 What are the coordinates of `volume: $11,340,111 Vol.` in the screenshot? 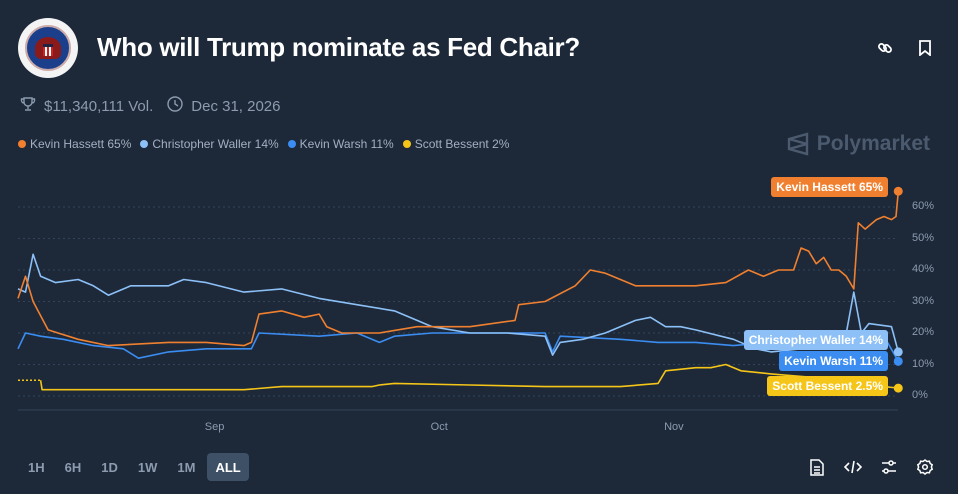 It's located at (99, 106).